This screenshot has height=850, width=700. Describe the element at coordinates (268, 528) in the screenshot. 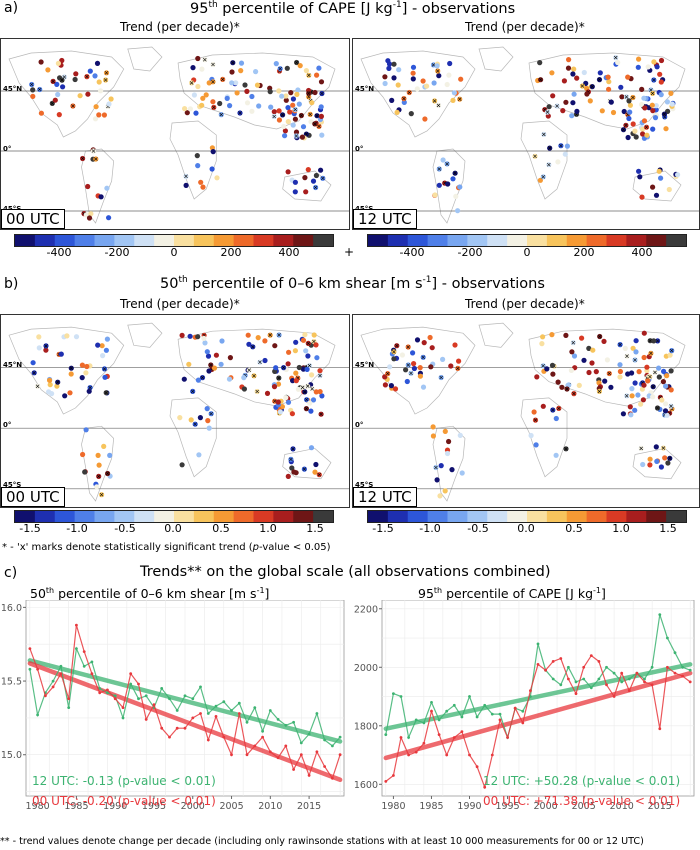

I see `colorbar-tick: 1.0` at that location.